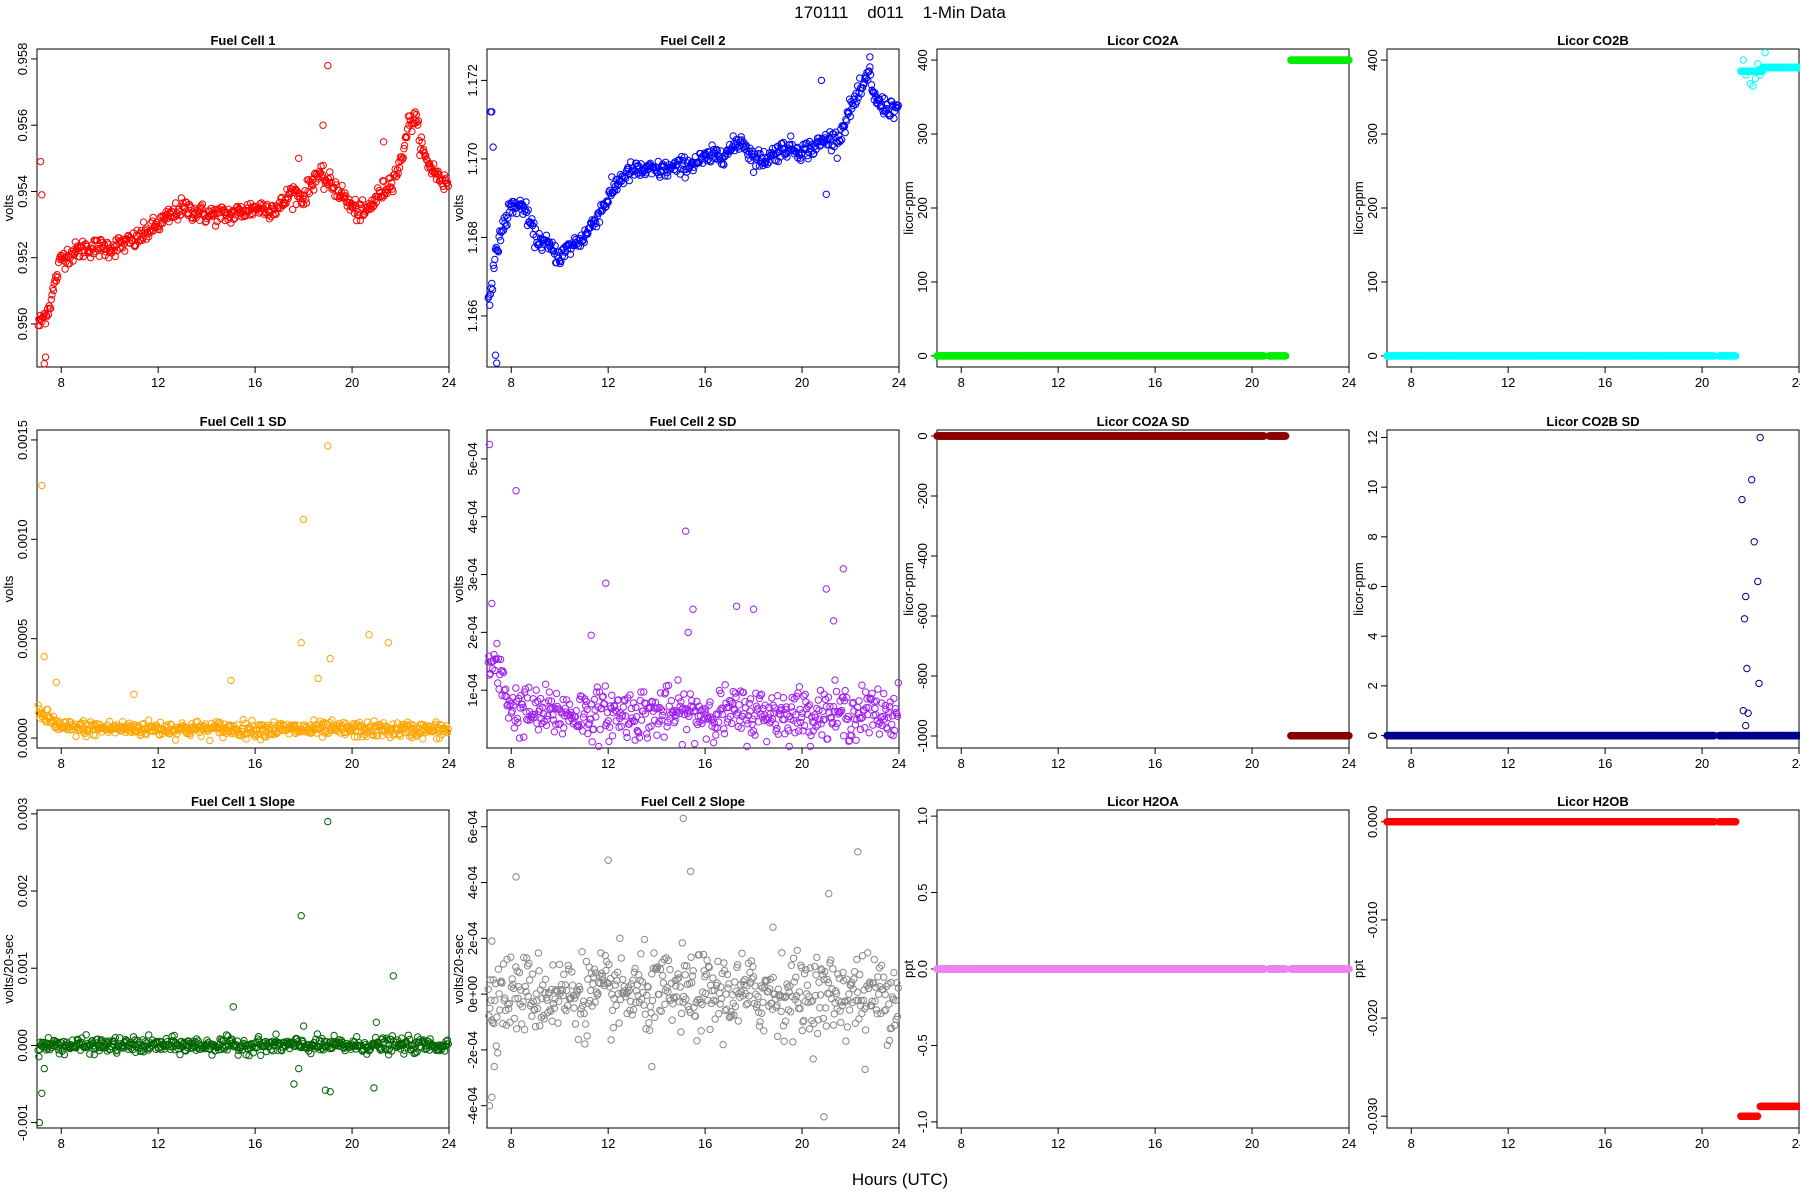 This screenshot has width=1800, height=1200. I want to click on chart-title: Fuel Cell 1 SD, so click(243, 421).